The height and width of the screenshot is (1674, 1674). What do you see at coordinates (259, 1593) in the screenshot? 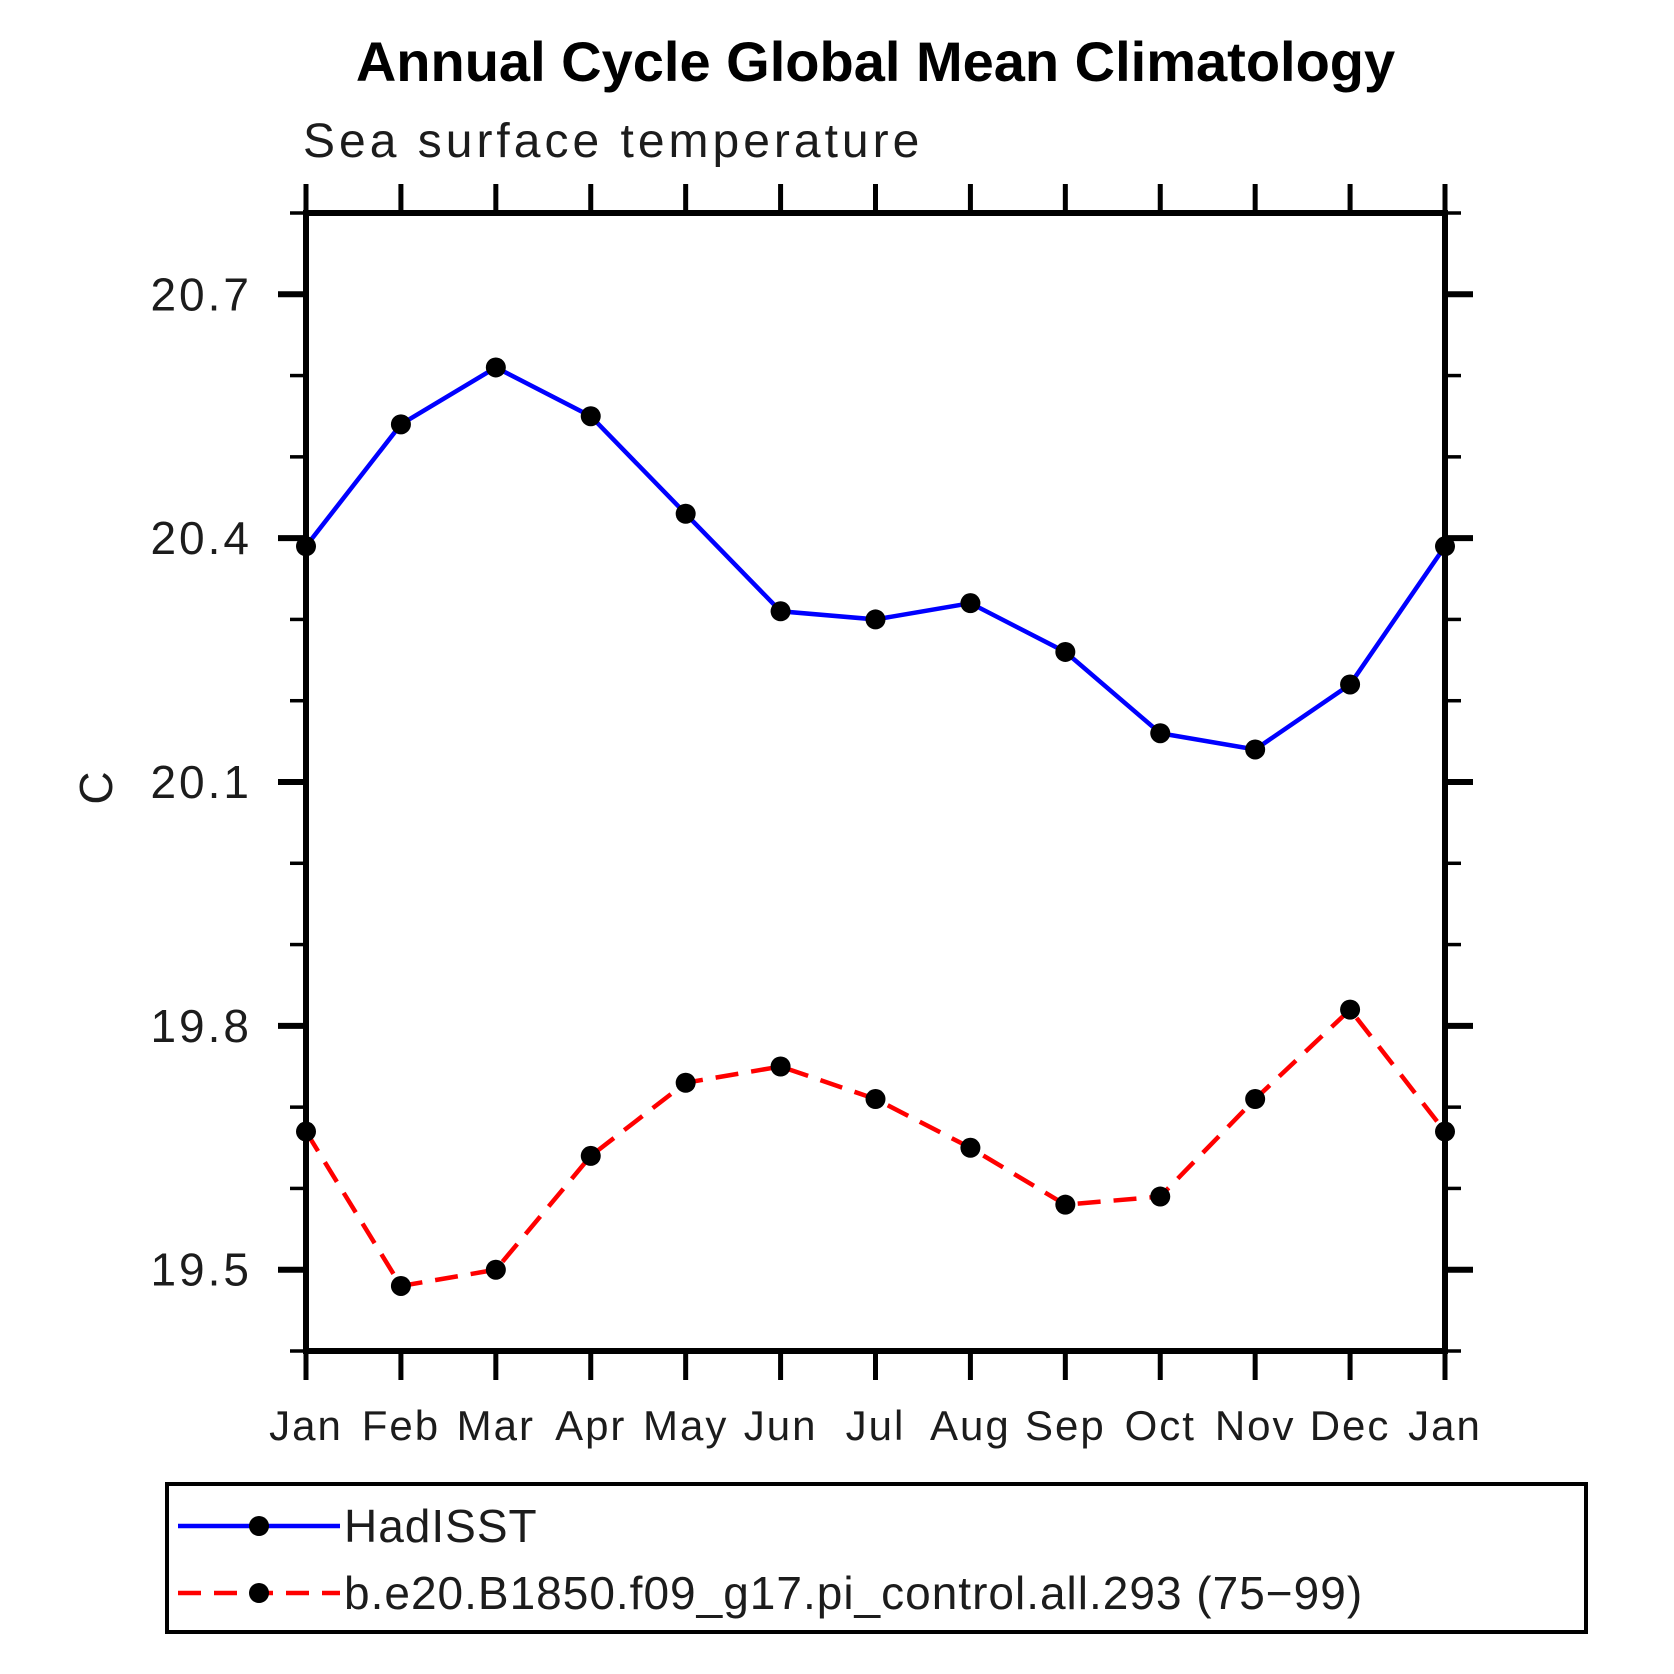
I see `model-line-swatch` at bounding box center [259, 1593].